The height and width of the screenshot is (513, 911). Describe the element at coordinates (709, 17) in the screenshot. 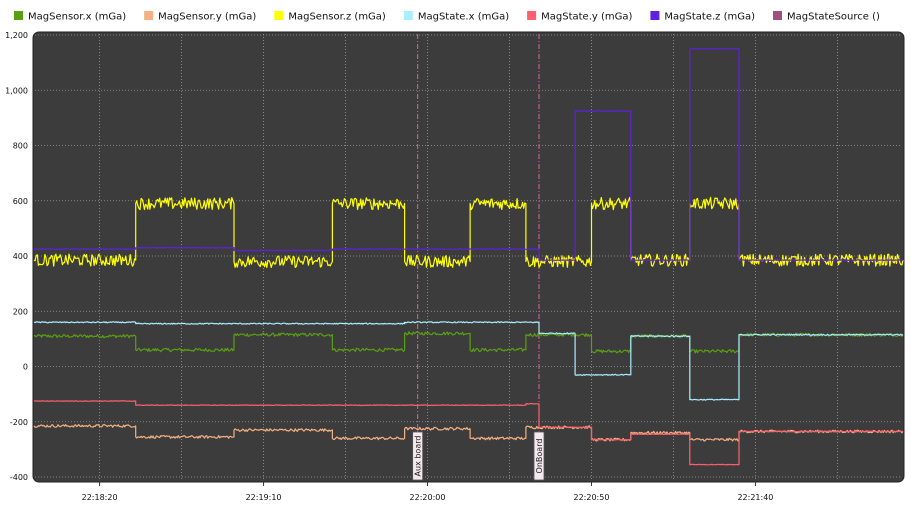

I see `legend-label-magstate-z-mga: MagState.z (mGa)` at that location.